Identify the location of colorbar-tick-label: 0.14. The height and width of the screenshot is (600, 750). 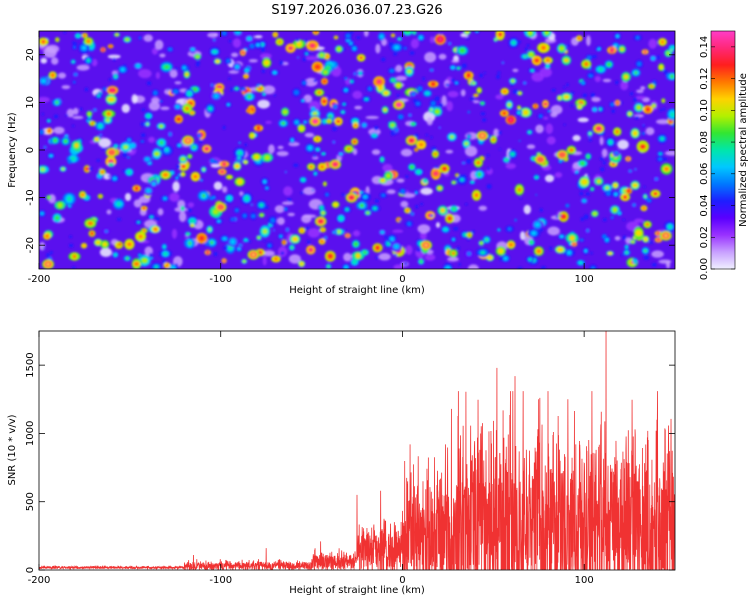
(704, 47).